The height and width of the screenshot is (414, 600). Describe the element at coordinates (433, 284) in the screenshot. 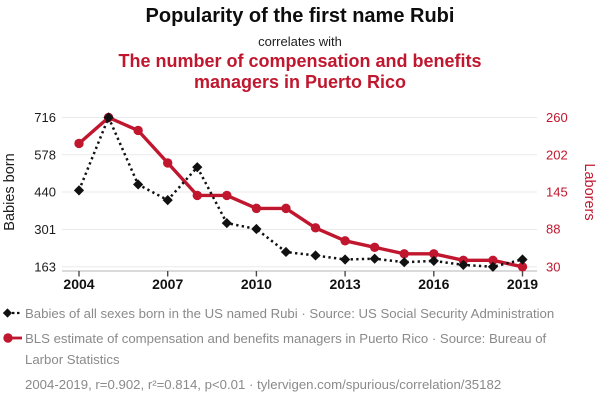

I see `x-tick-label: 2016` at that location.